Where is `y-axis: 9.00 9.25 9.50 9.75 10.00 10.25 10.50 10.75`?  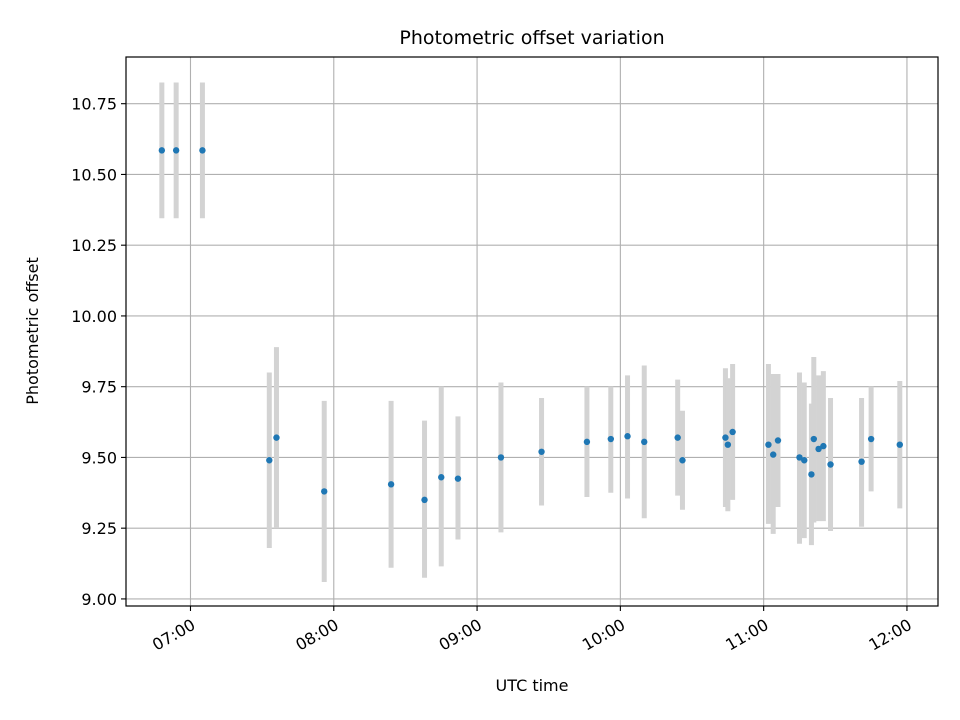
y-axis: 9.00 9.25 9.50 9.75 10.00 10.25 10.50 10.75 is located at coordinates (98, 352).